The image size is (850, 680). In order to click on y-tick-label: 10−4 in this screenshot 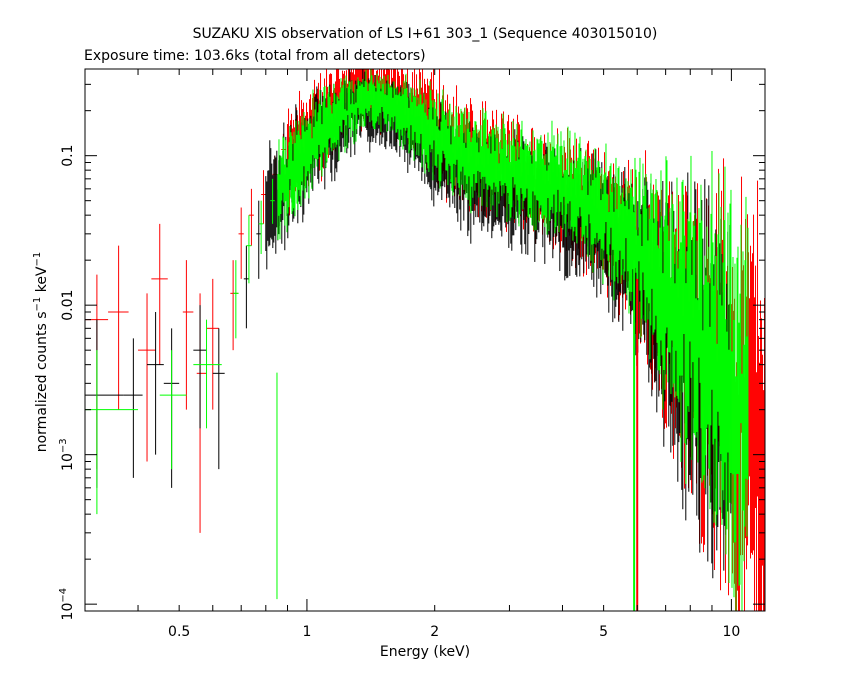, I will do `click(67, 604)`.